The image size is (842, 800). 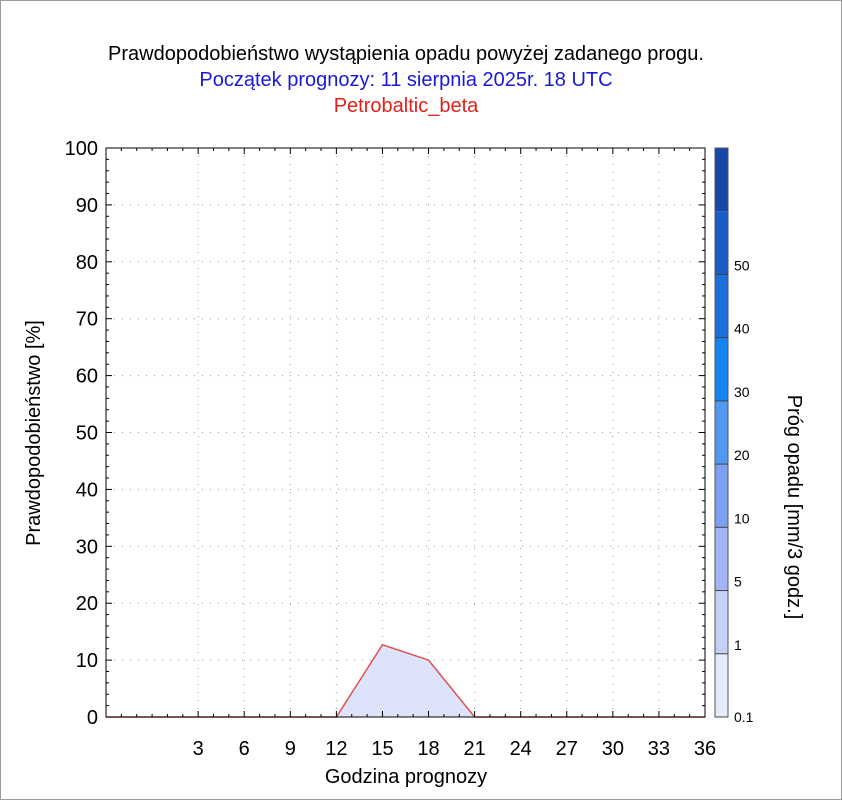 What do you see at coordinates (742, 518) in the screenshot?
I see `colorbar-tick-label: 10` at bounding box center [742, 518].